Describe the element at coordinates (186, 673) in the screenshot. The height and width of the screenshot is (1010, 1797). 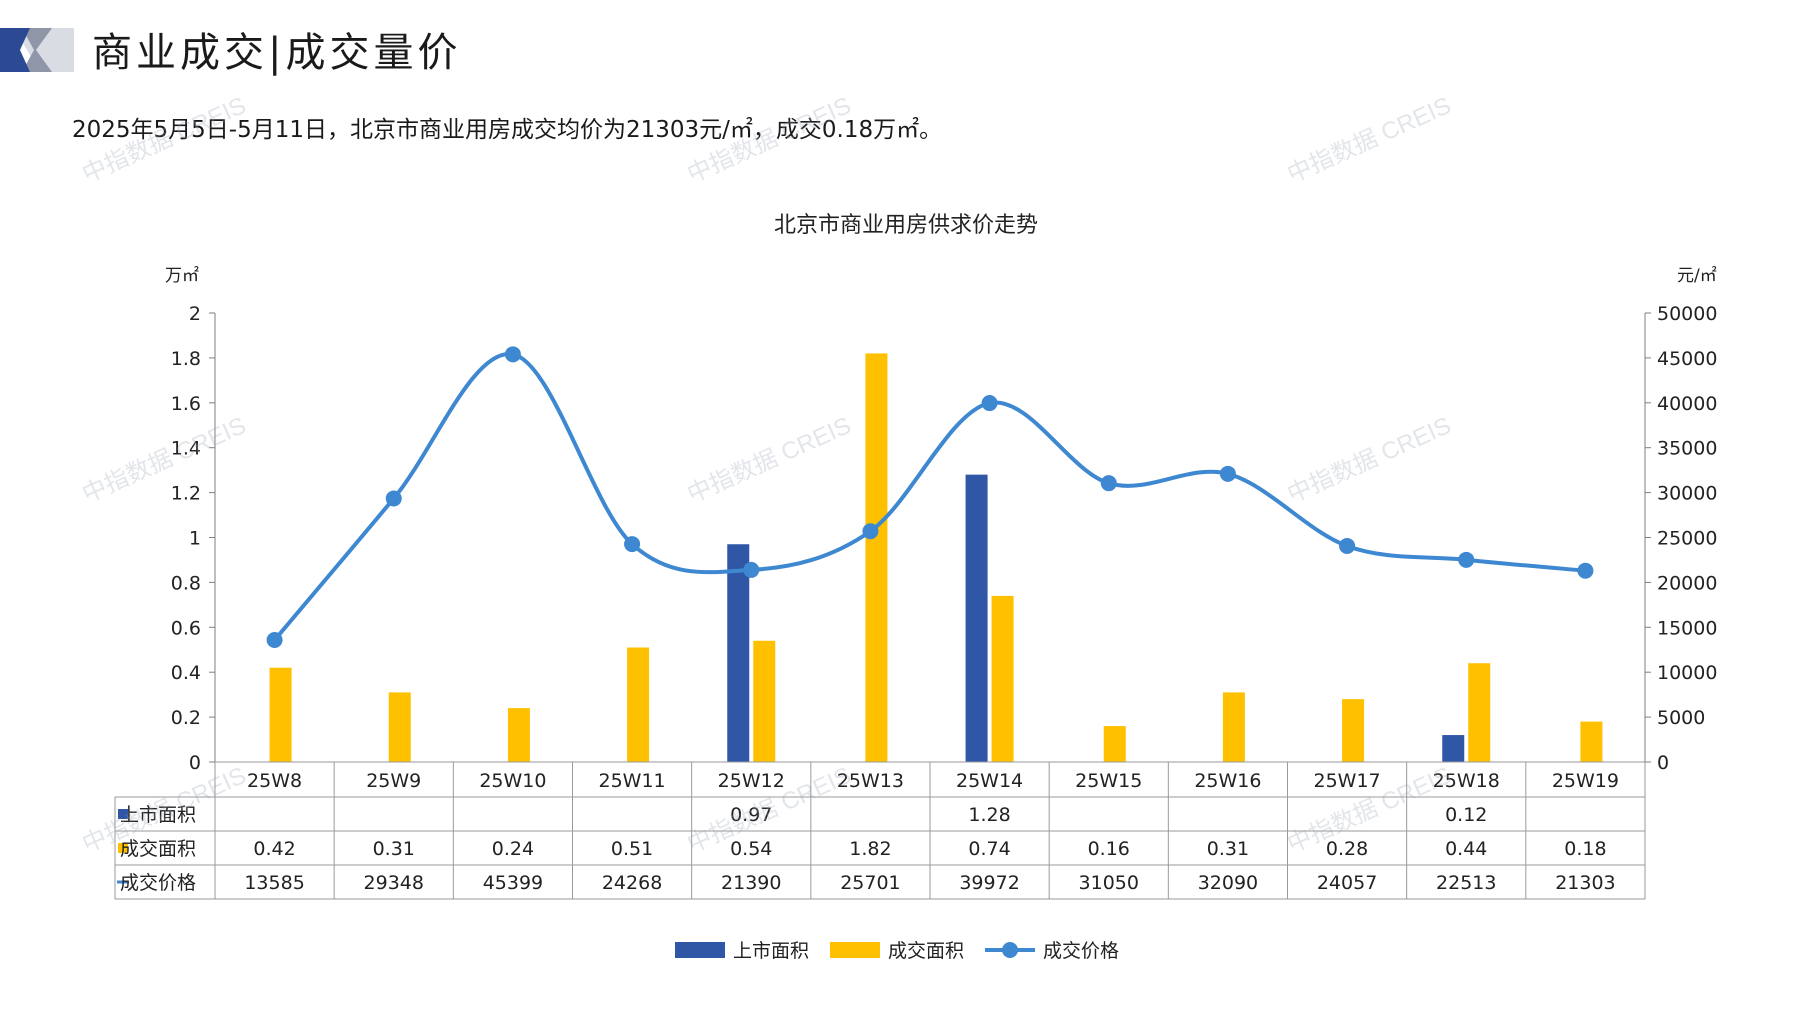
I see `y-left-tick-label: 0.4` at that location.